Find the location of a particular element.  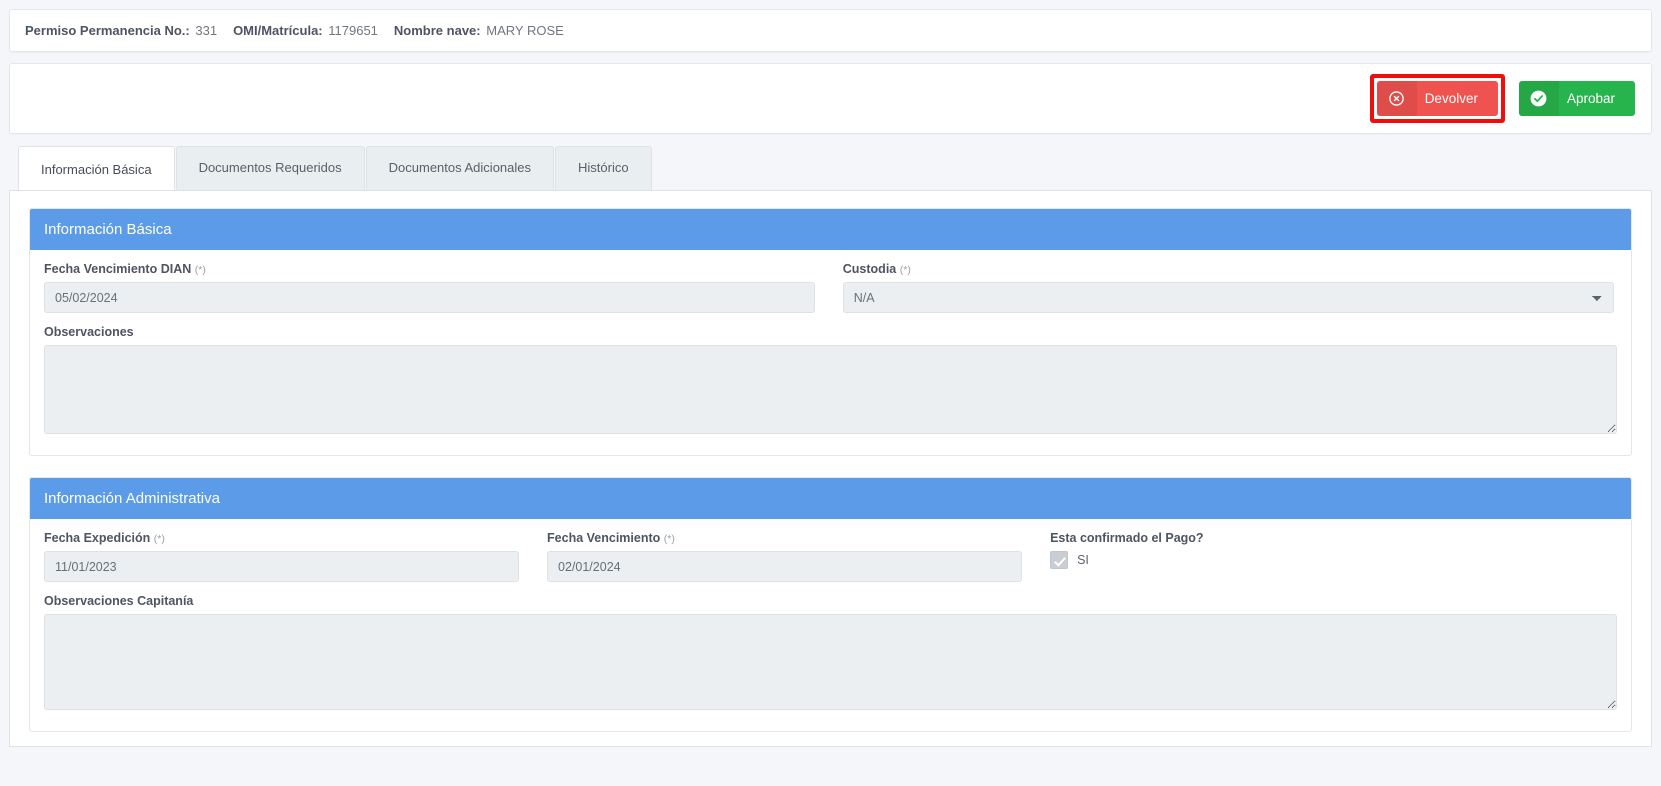

tab-informacion-basica-label: Información Básica is located at coordinates (96, 169).